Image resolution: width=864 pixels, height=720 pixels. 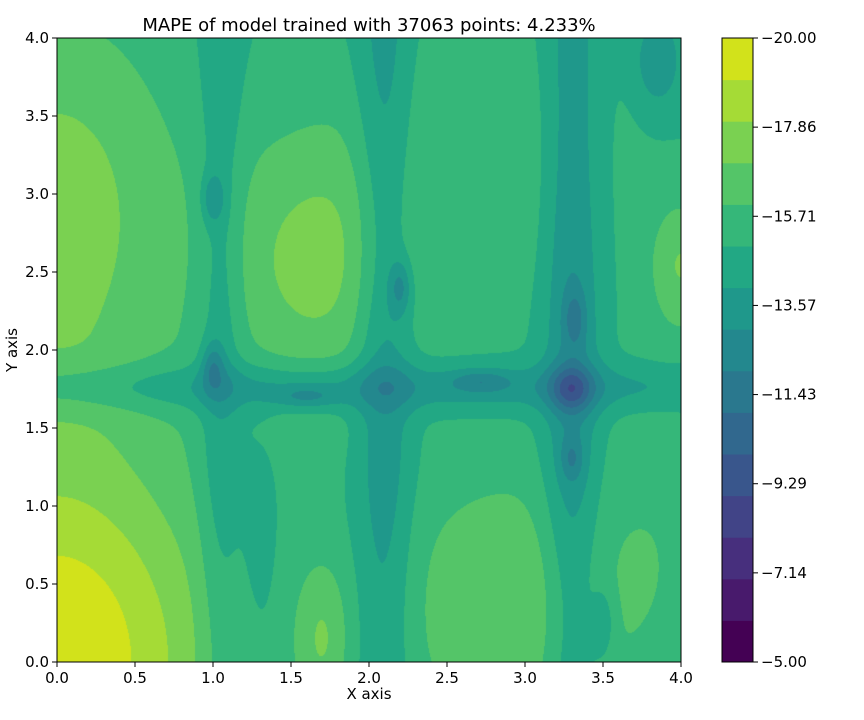 What do you see at coordinates (789, 38) in the screenshot?
I see `colorbar-tick-label: −20.00` at bounding box center [789, 38].